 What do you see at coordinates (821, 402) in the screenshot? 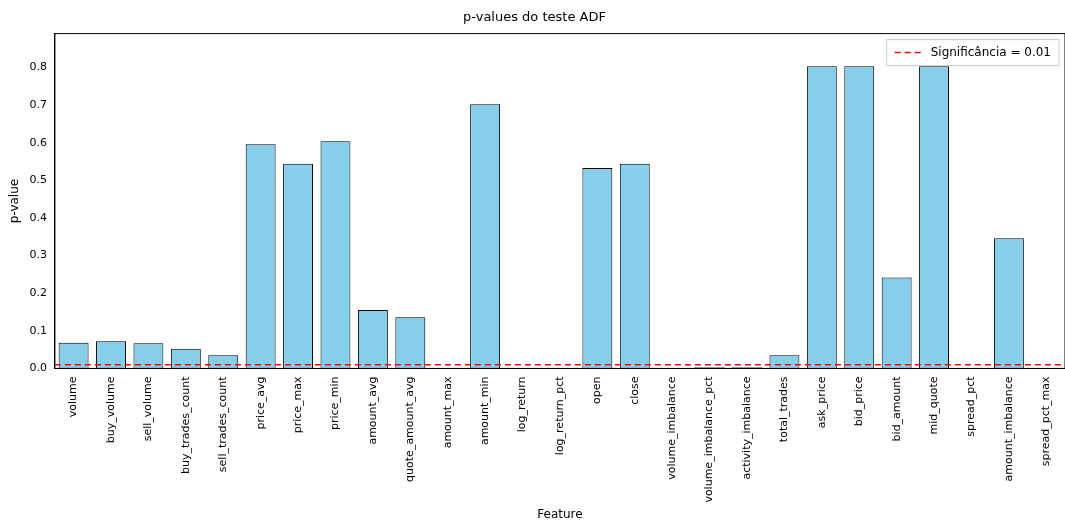
I see `x-tick-label: ask_price` at bounding box center [821, 402].